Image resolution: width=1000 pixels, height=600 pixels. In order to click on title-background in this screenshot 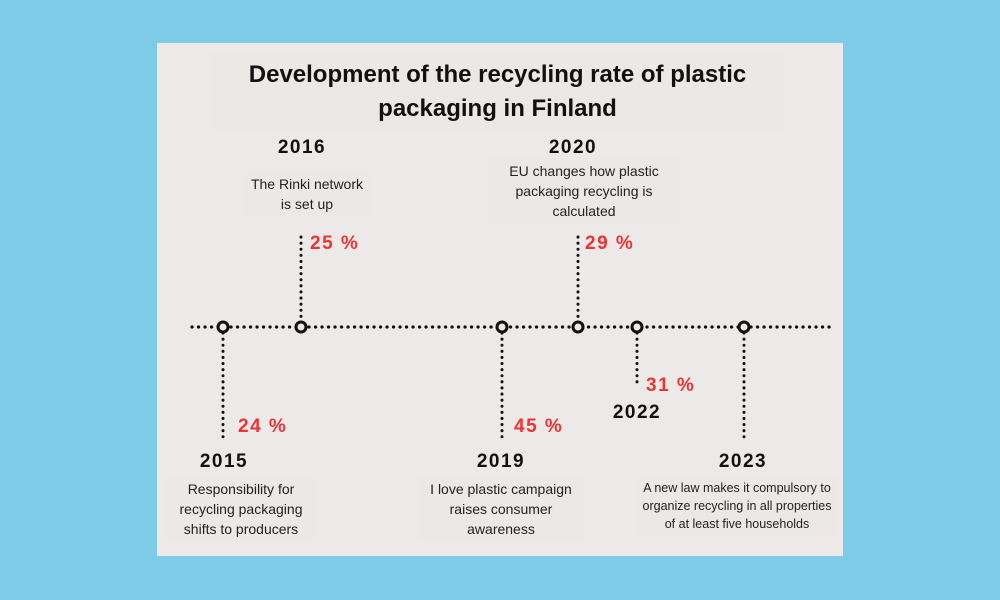, I will do `click(497, 91)`.